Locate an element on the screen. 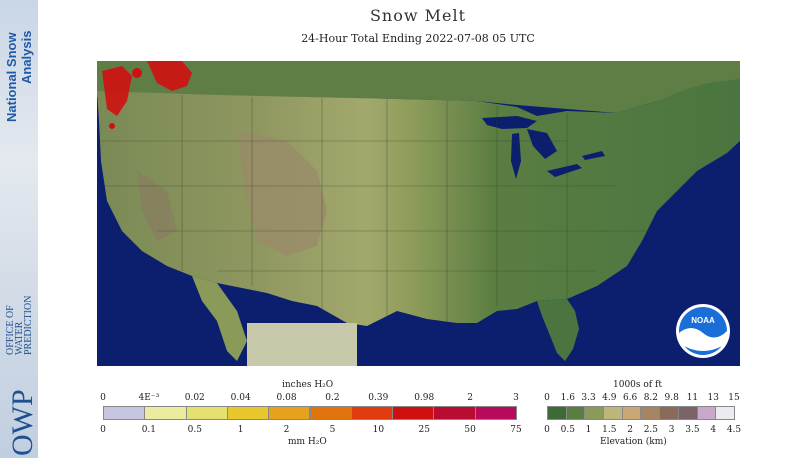  elev-bottom-tick: 4 is located at coordinates (713, 430).